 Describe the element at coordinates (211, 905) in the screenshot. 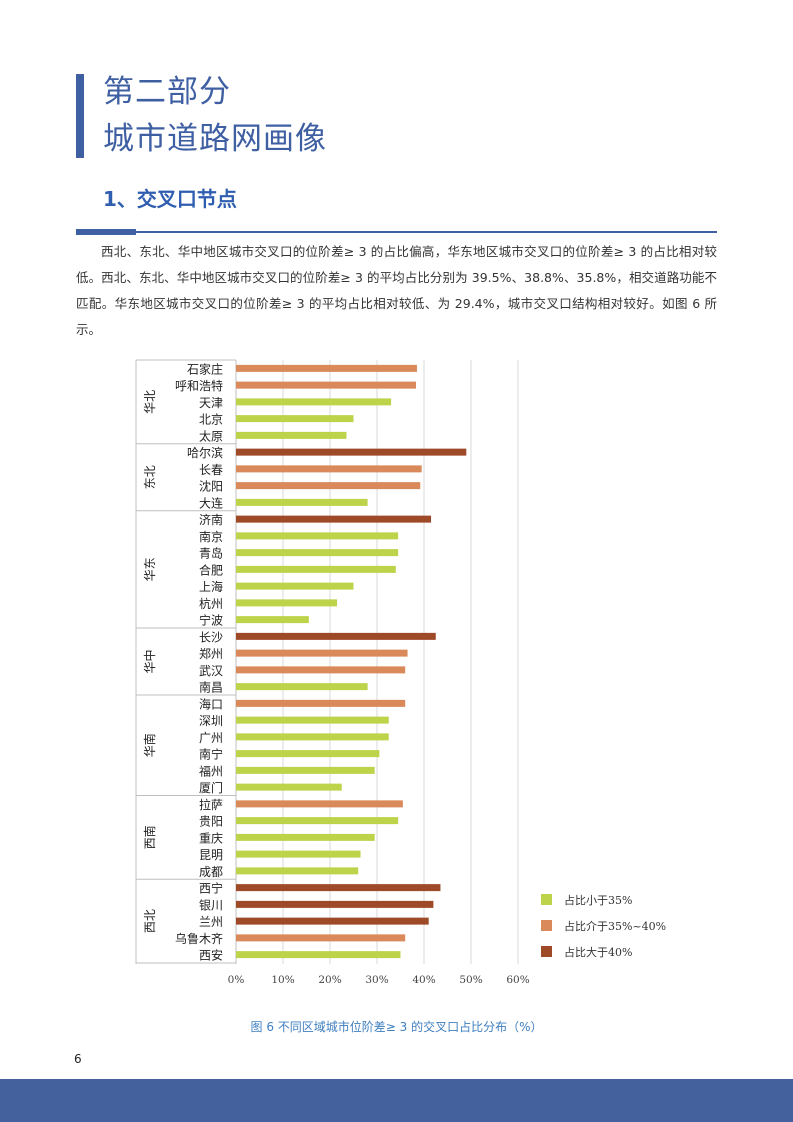

I see `city-label: 银川` at that location.